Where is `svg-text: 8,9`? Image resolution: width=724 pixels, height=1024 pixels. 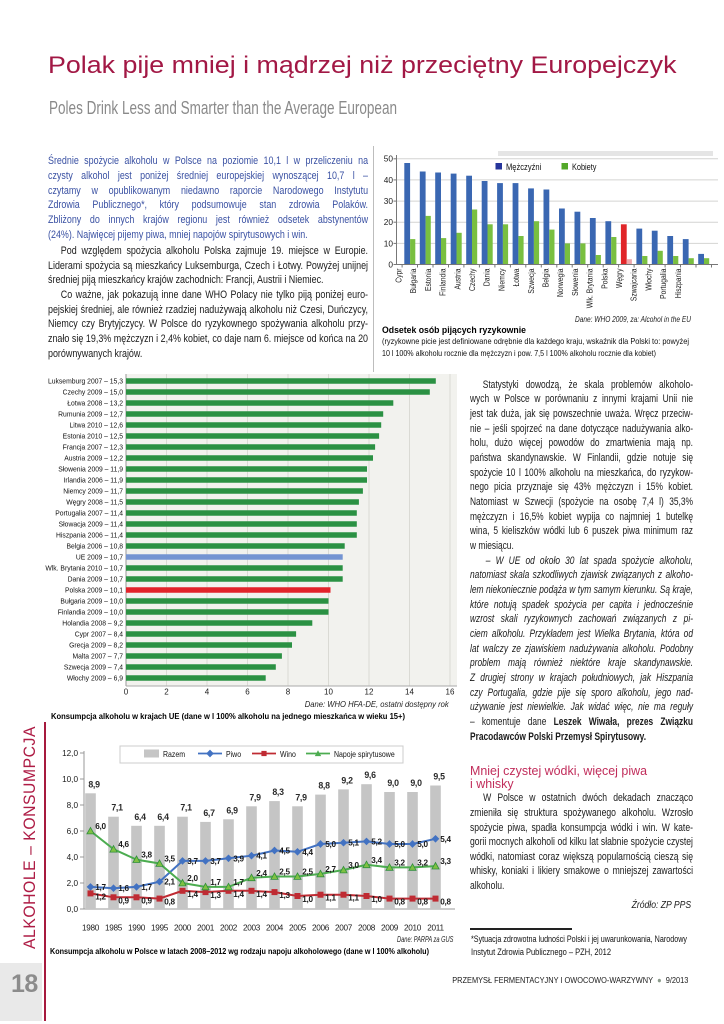
svg-text: 8,9 is located at coordinates (94, 784).